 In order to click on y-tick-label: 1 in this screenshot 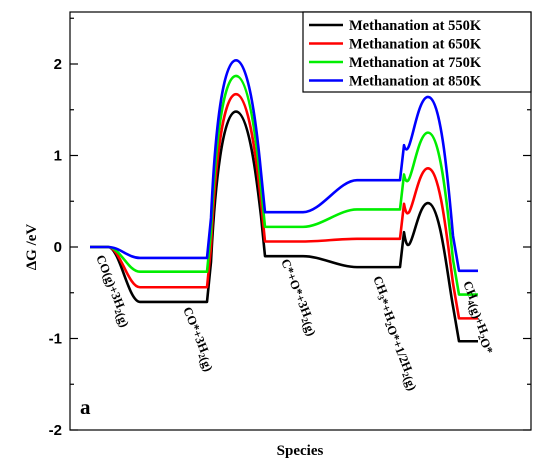, I will do `click(58, 156)`.